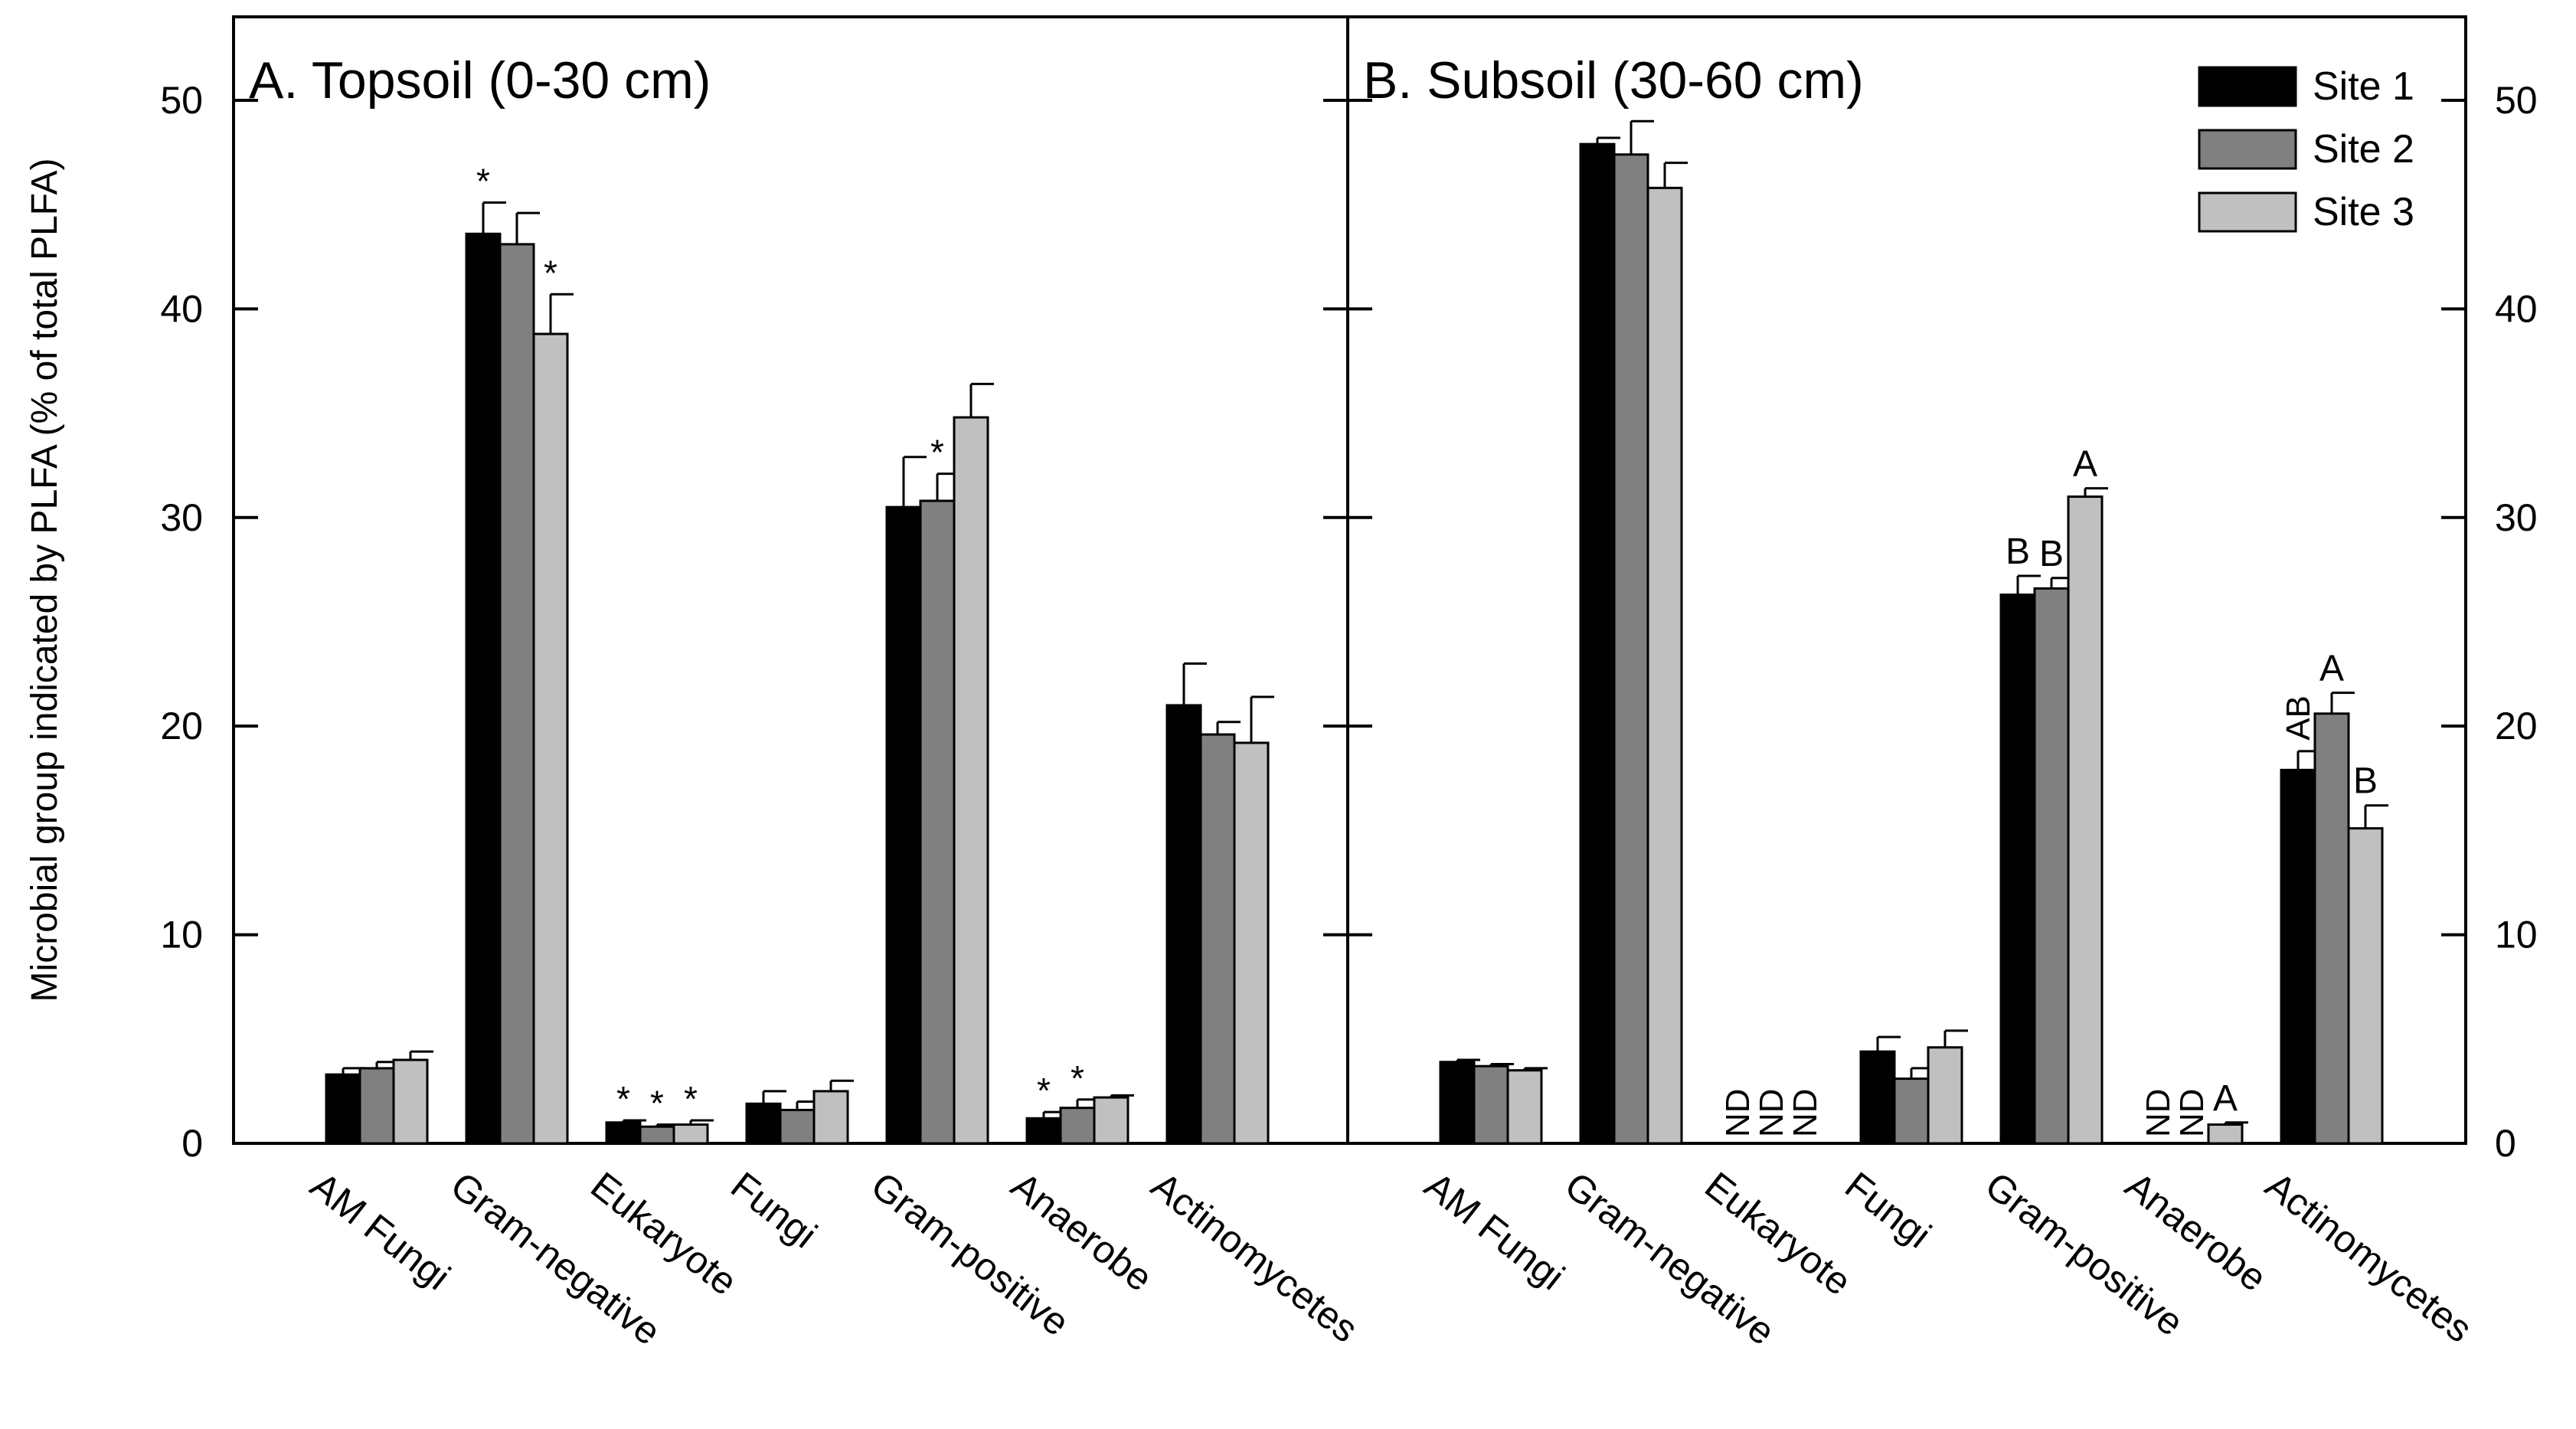  What do you see at coordinates (2306, 149) in the screenshot?
I see `legend: Site 1 Site 2 Site 3` at bounding box center [2306, 149].